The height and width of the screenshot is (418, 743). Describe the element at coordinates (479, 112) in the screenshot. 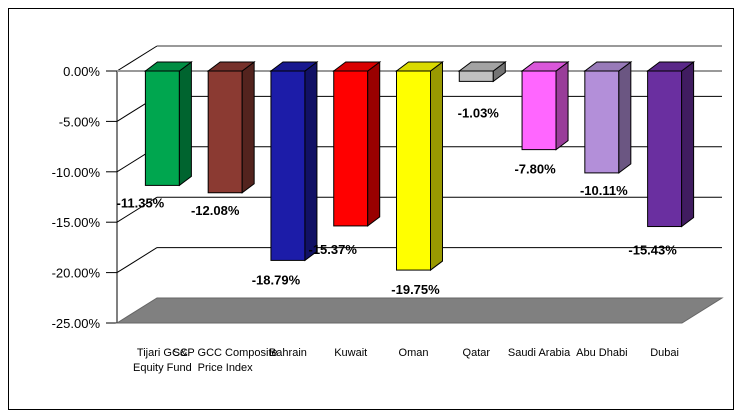

I see `data-label: -1.03%` at that location.